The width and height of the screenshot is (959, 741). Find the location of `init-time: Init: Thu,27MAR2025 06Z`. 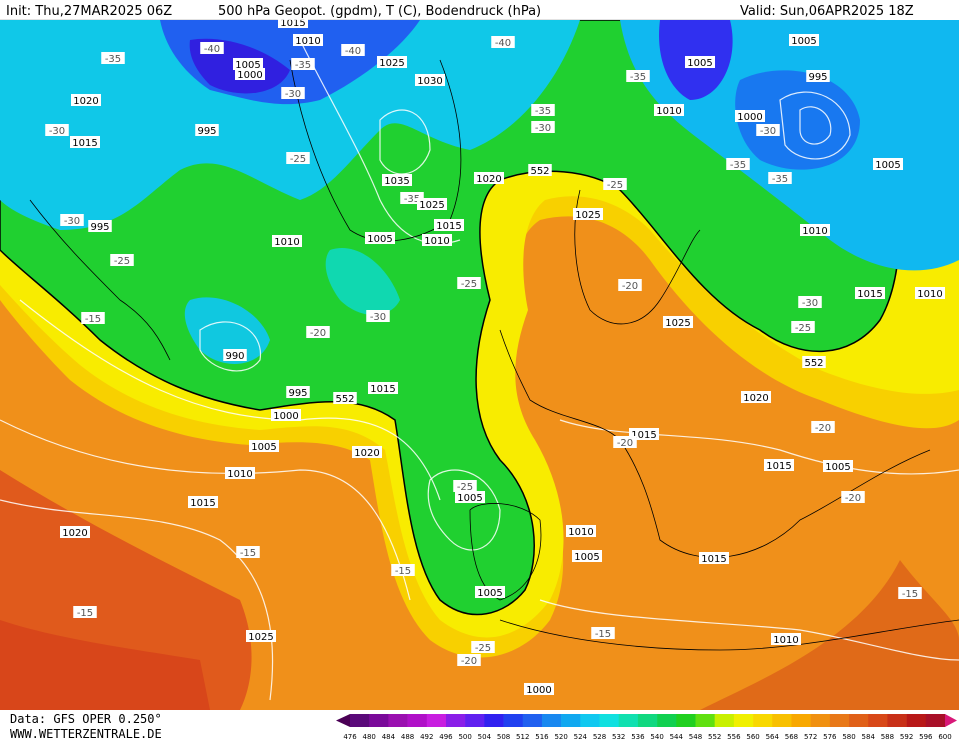

init-time: Init: Thu,27MAR2025 06Z is located at coordinates (89, 11).